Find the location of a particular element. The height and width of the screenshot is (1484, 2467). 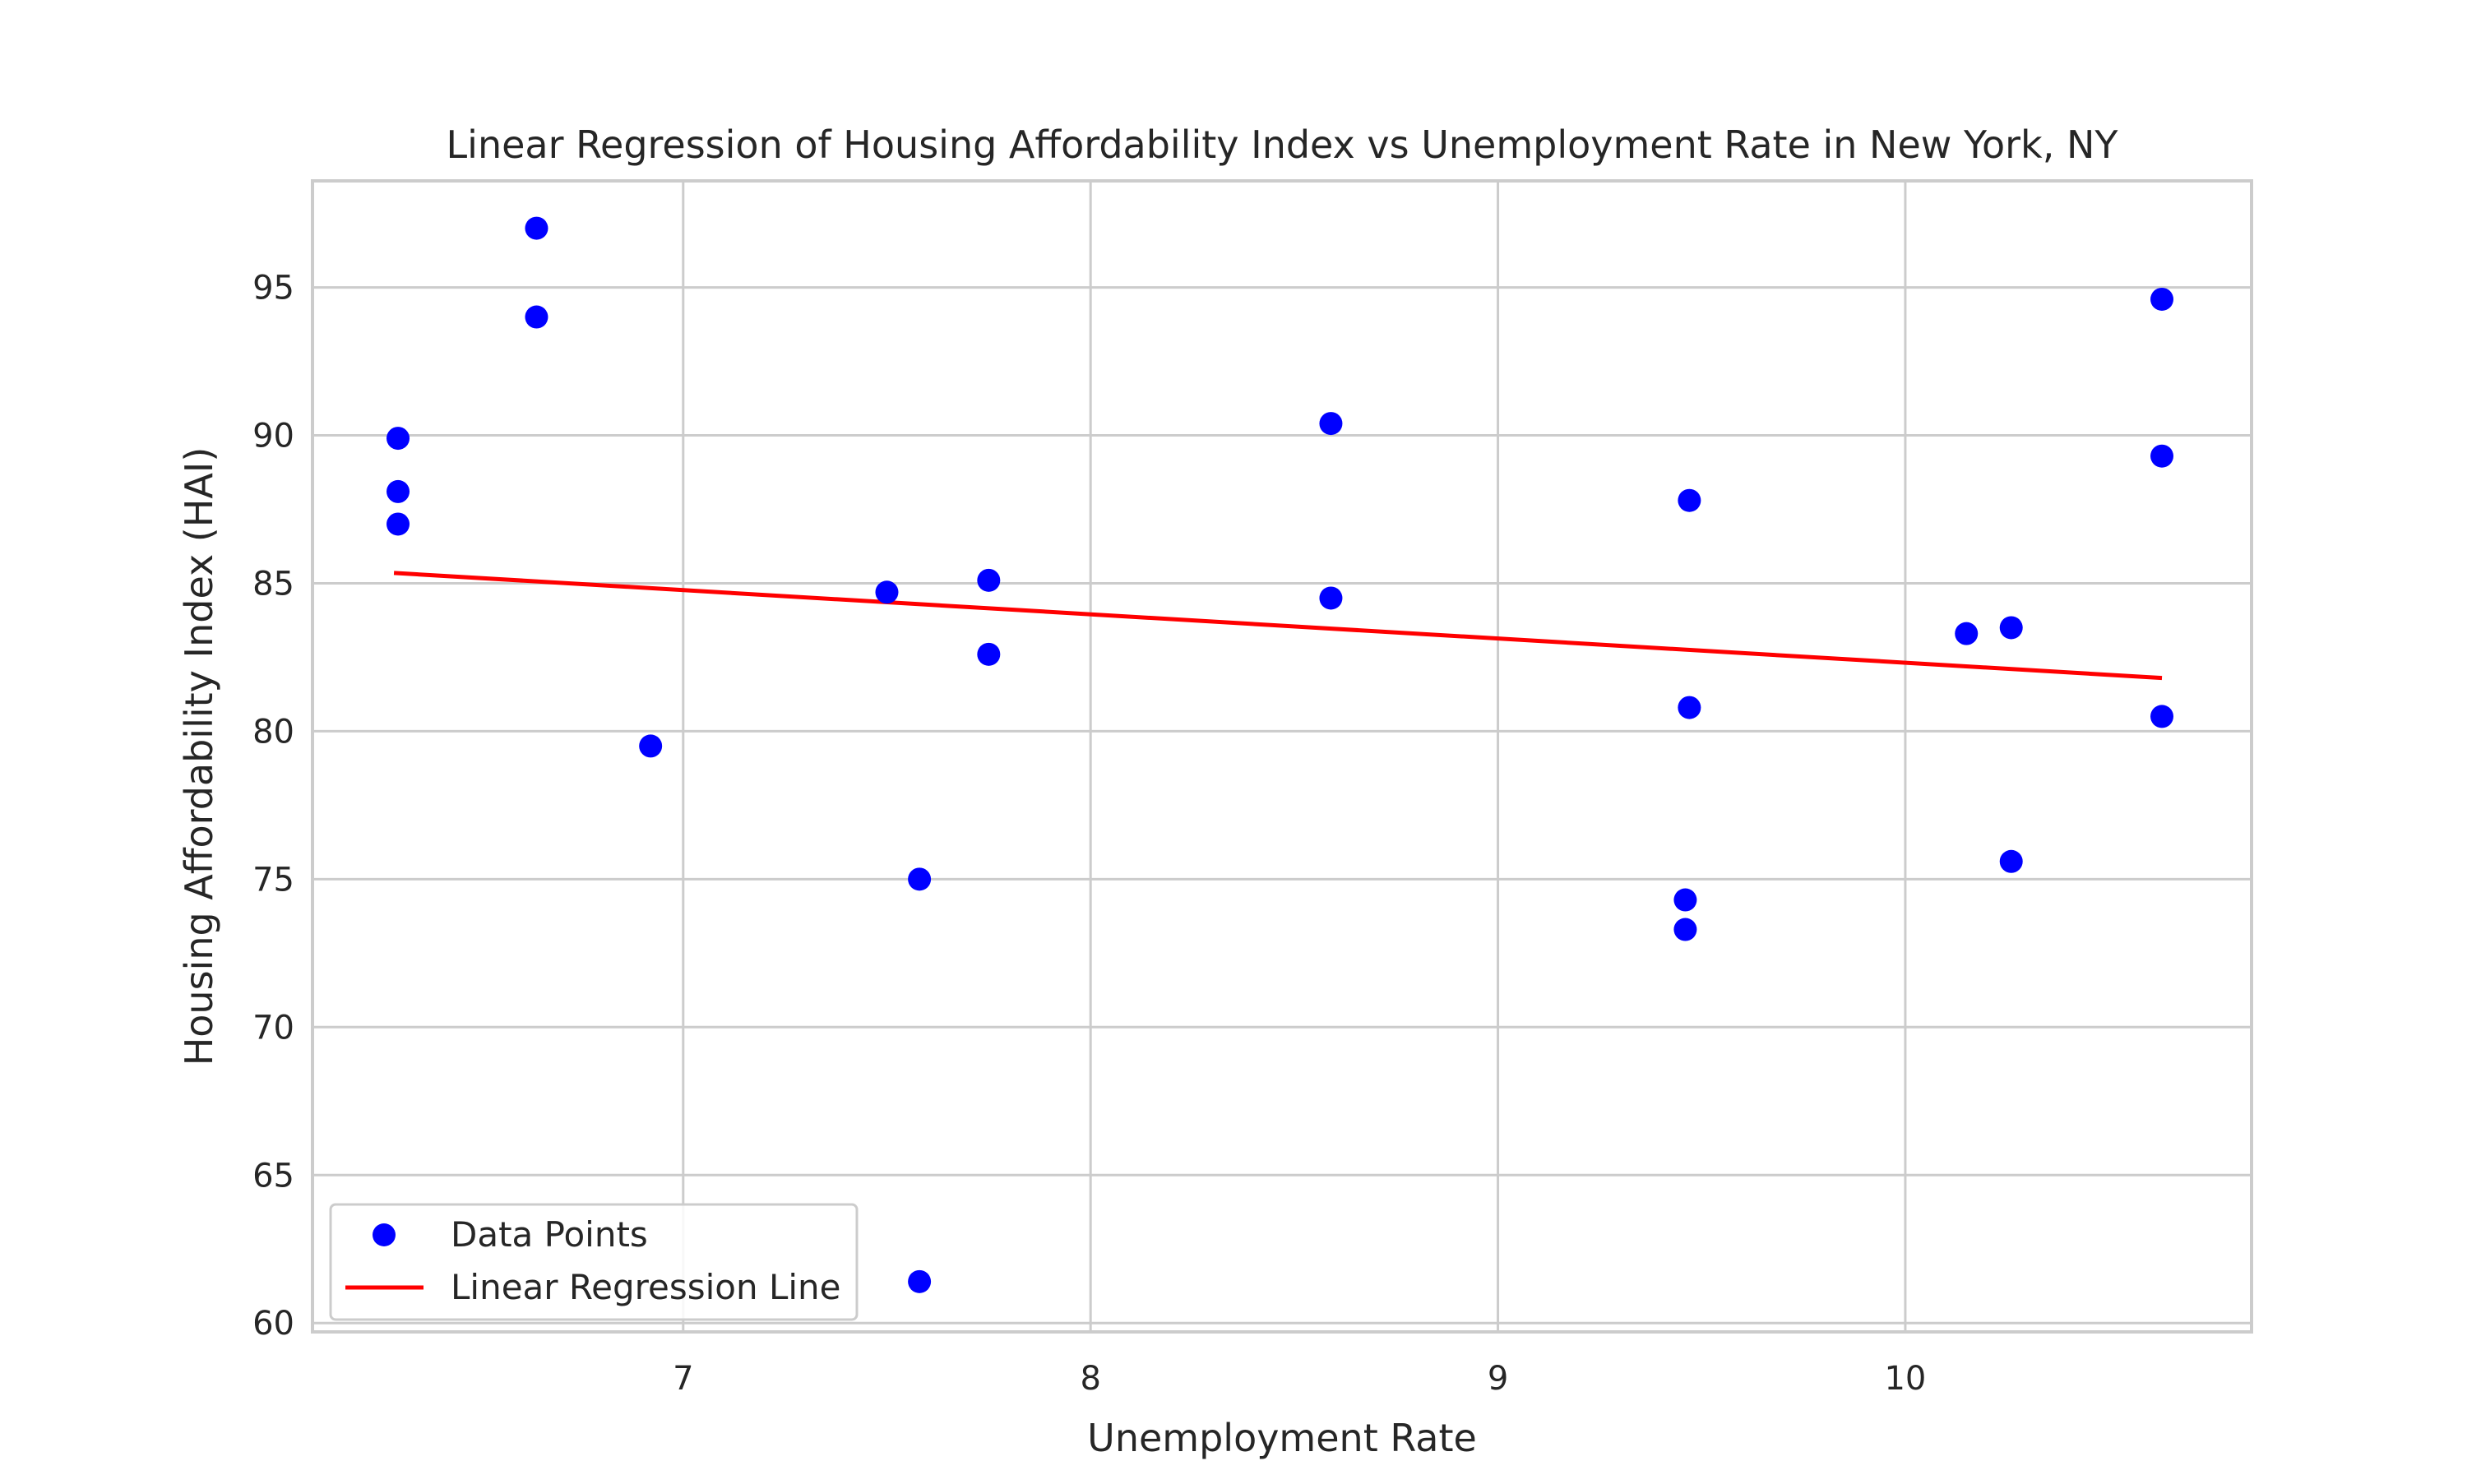

legend: Data Points Linear Regression Line is located at coordinates (594, 1262).